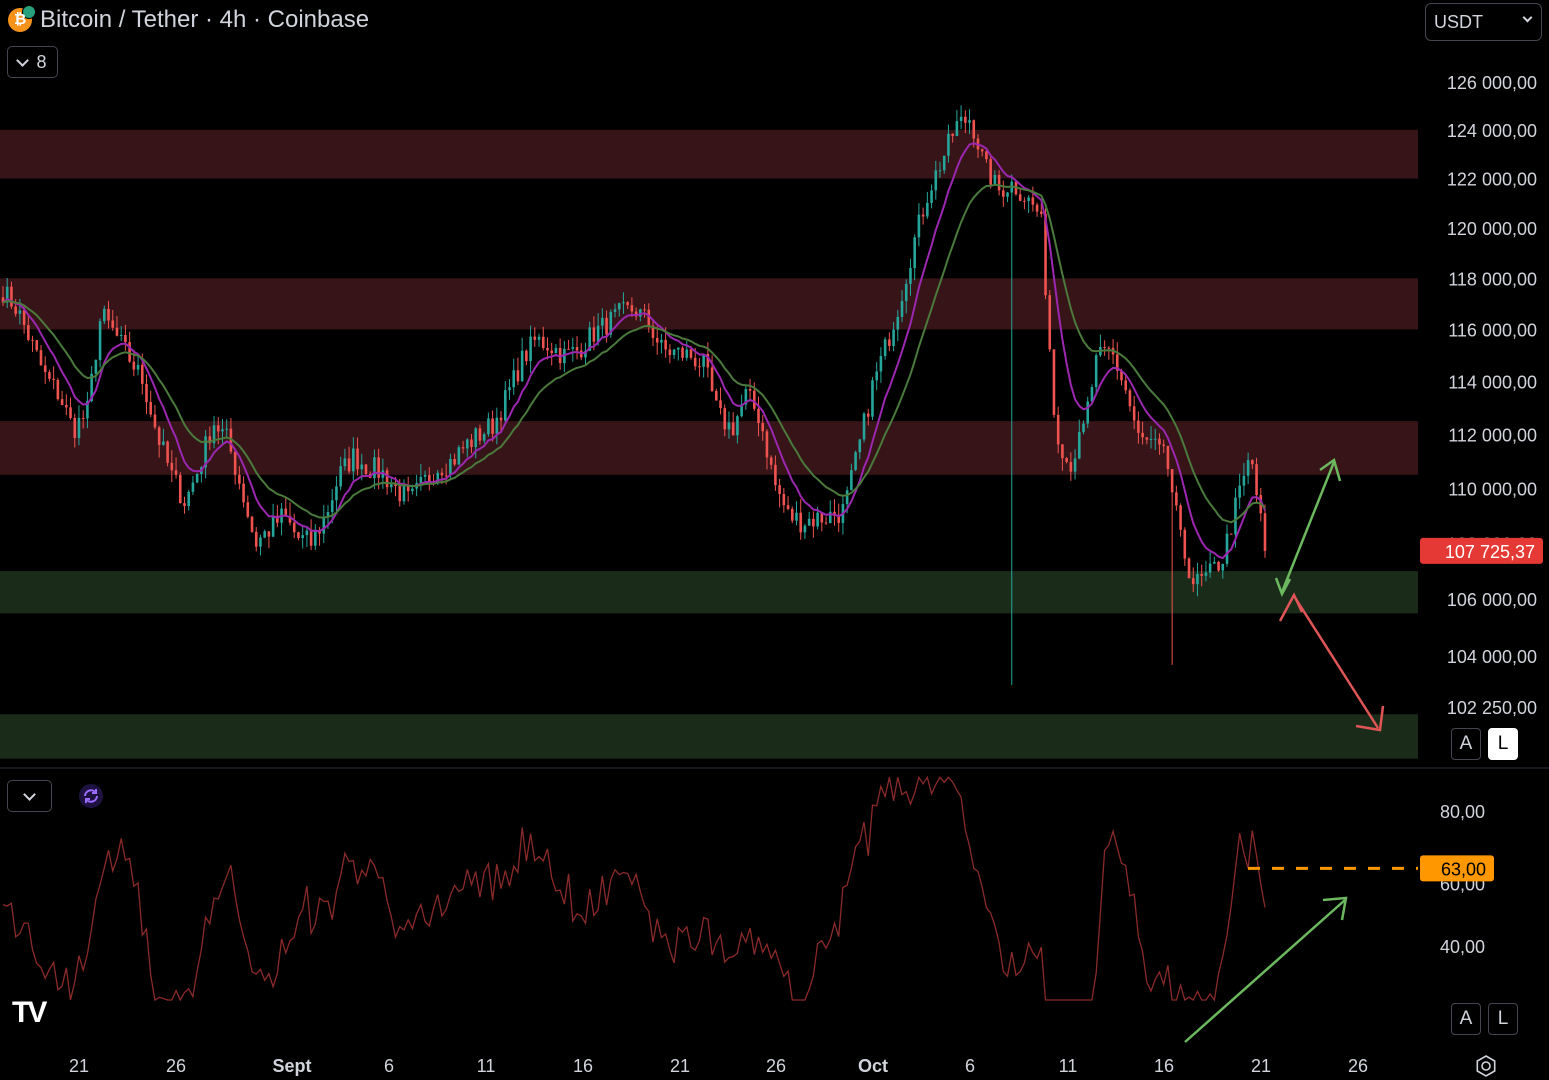 This screenshot has height=1080, width=1549. I want to click on rsi-axis-label: 80,00, so click(1462, 812).